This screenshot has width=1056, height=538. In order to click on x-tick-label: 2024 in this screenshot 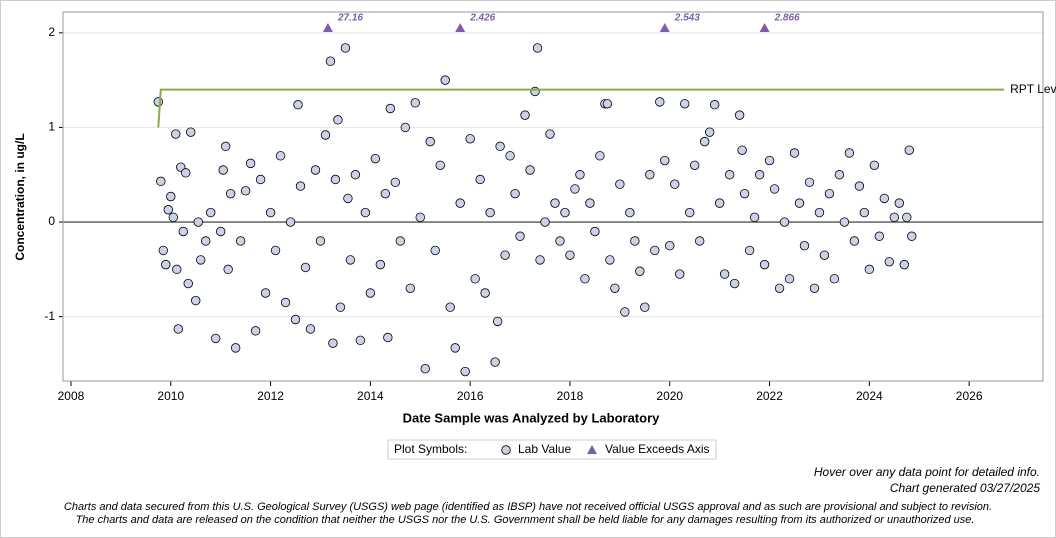, I will do `click(869, 396)`.